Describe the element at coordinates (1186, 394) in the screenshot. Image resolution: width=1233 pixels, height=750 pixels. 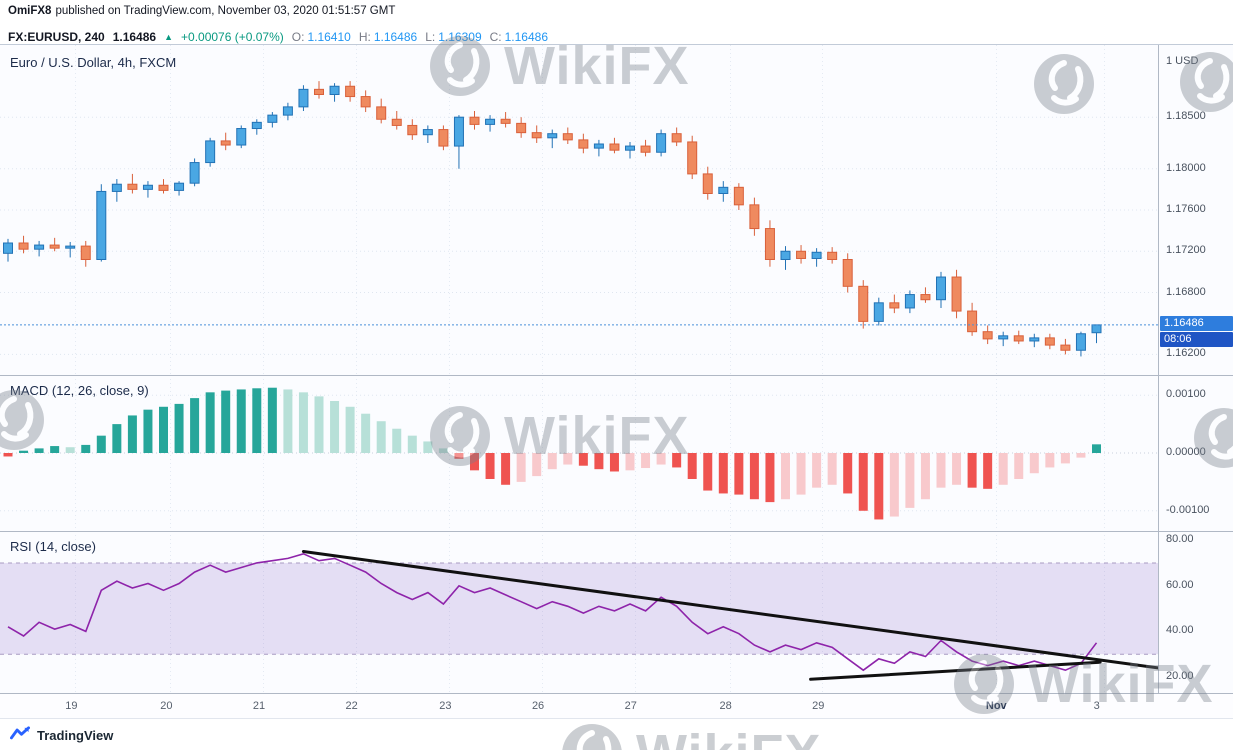
I see `axis-tick-label: 0.00100` at that location.